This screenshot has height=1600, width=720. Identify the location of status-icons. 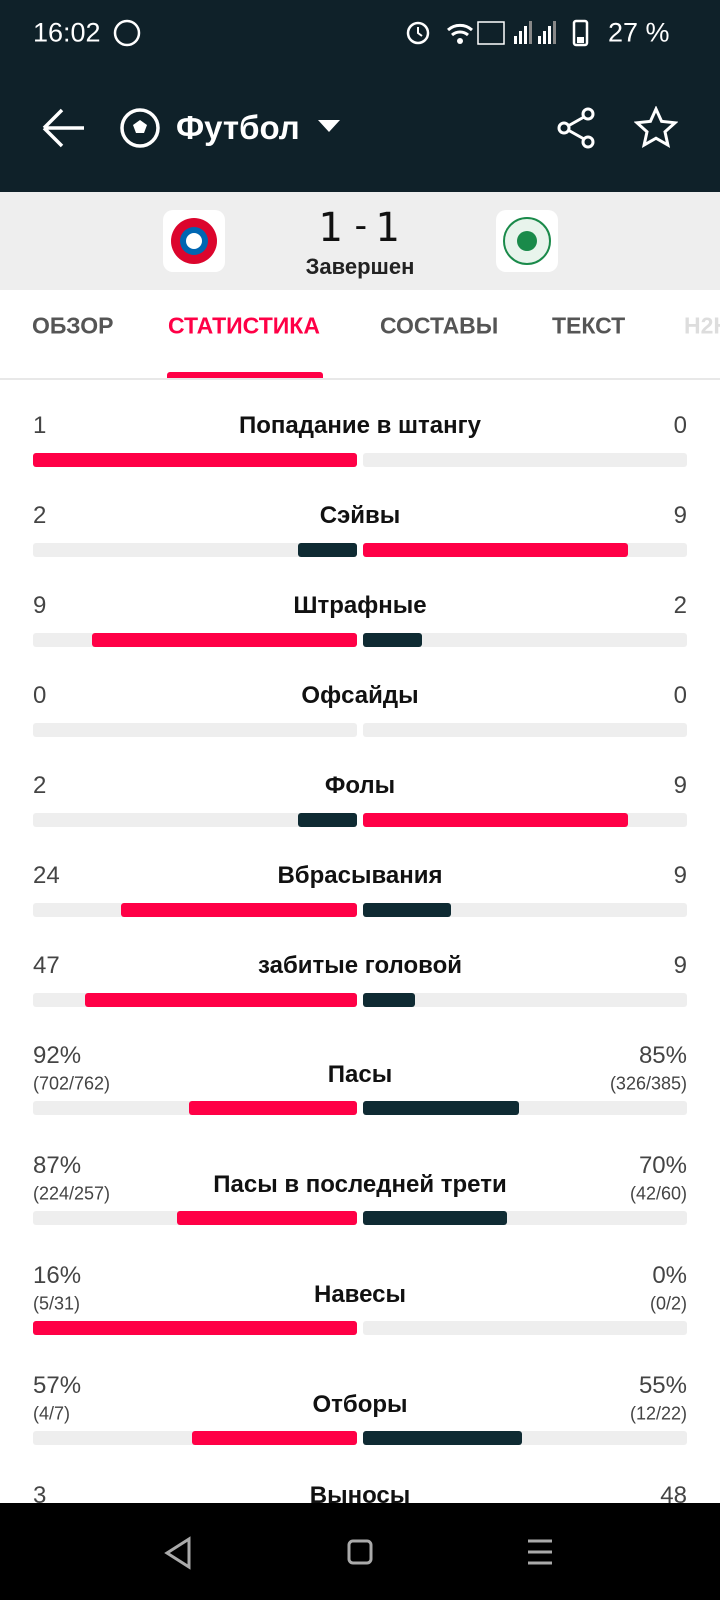
(497, 33).